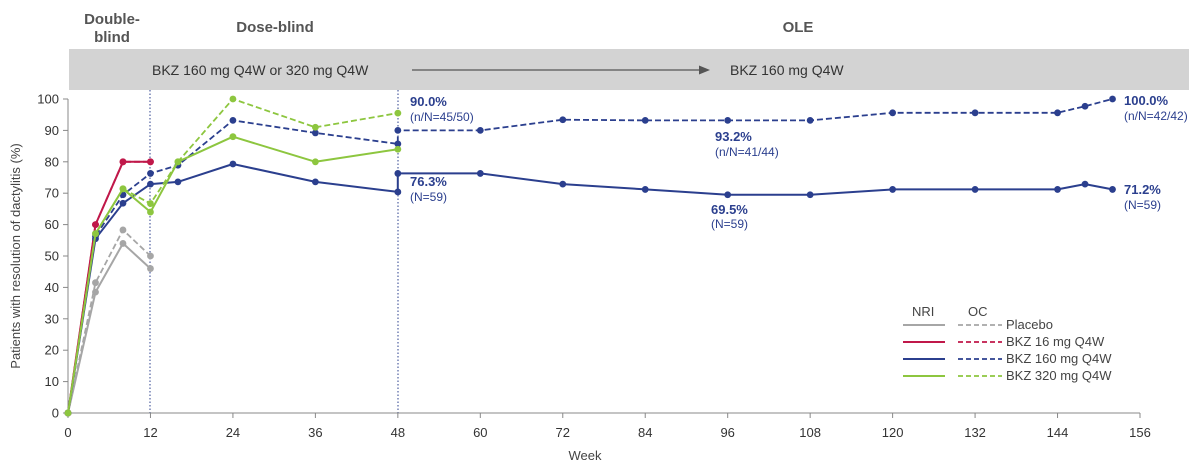 Image resolution: width=1204 pixels, height=466 pixels. I want to click on legend-header-nri: NRI, so click(923, 311).